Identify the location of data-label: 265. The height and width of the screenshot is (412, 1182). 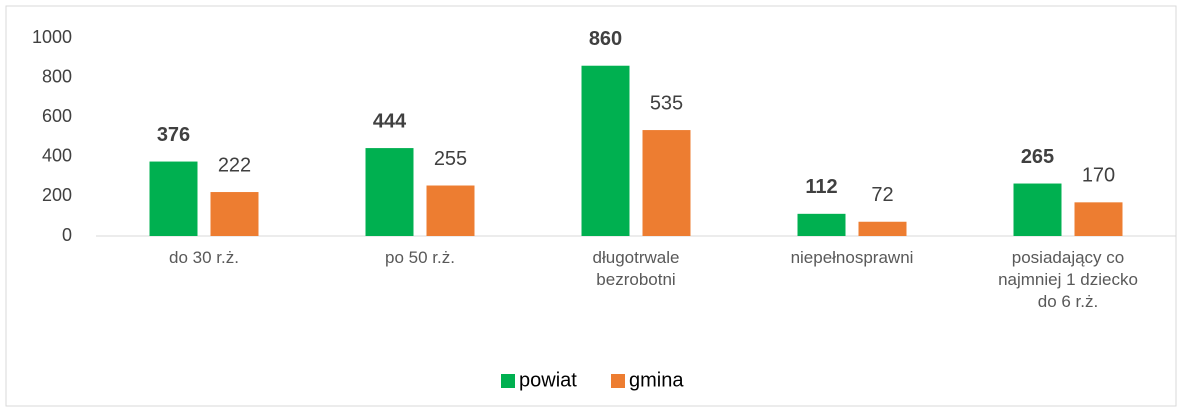
(1037, 157).